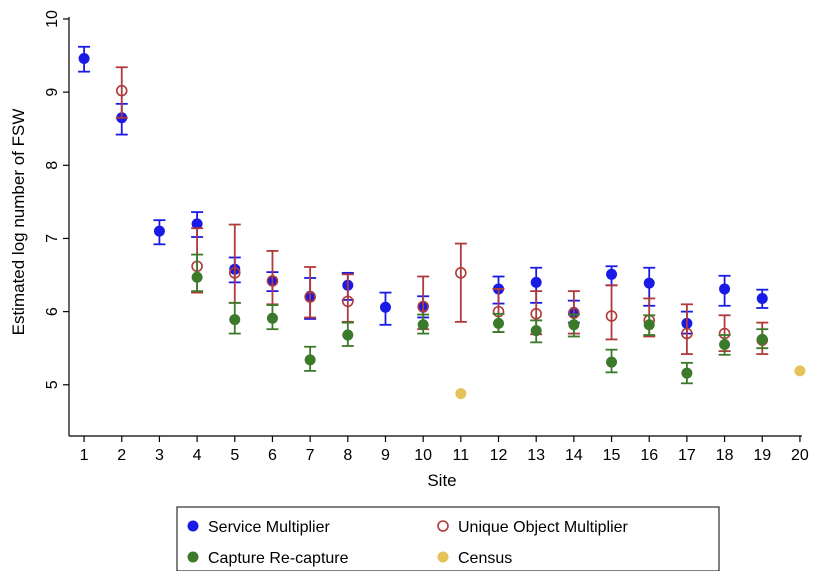 The width and height of the screenshot is (821, 571). Describe the element at coordinates (193, 526) in the screenshot. I see `legend-marker-service` at that location.